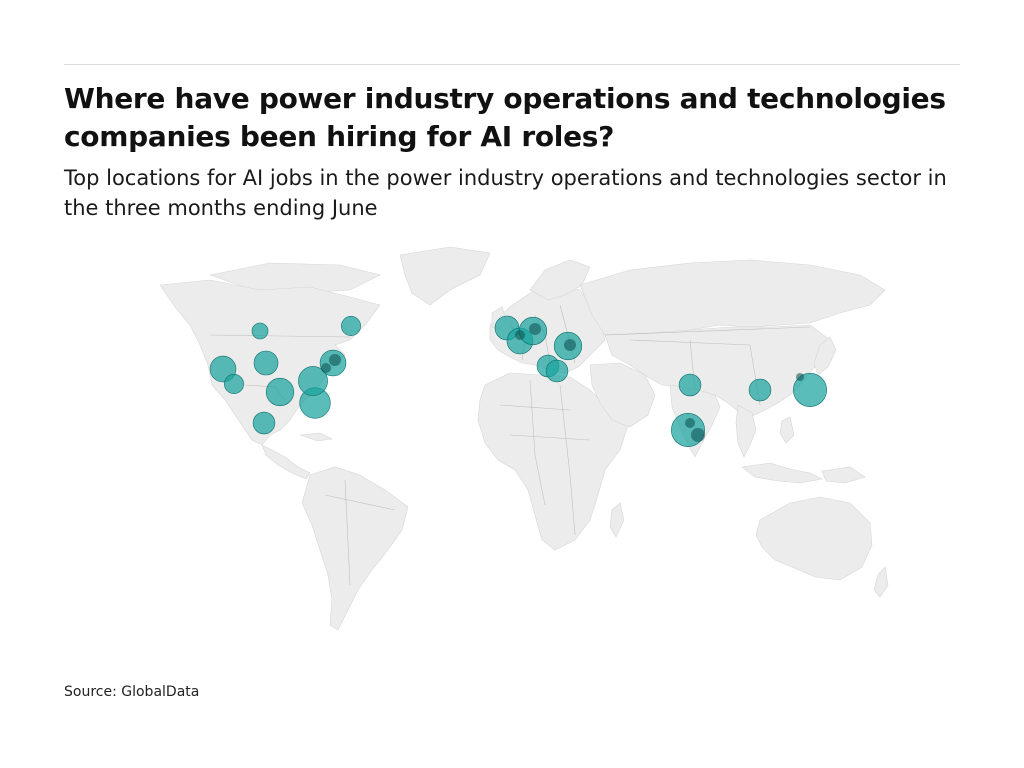  What do you see at coordinates (787, 430) in the screenshot?
I see `land-philippines` at bounding box center [787, 430].